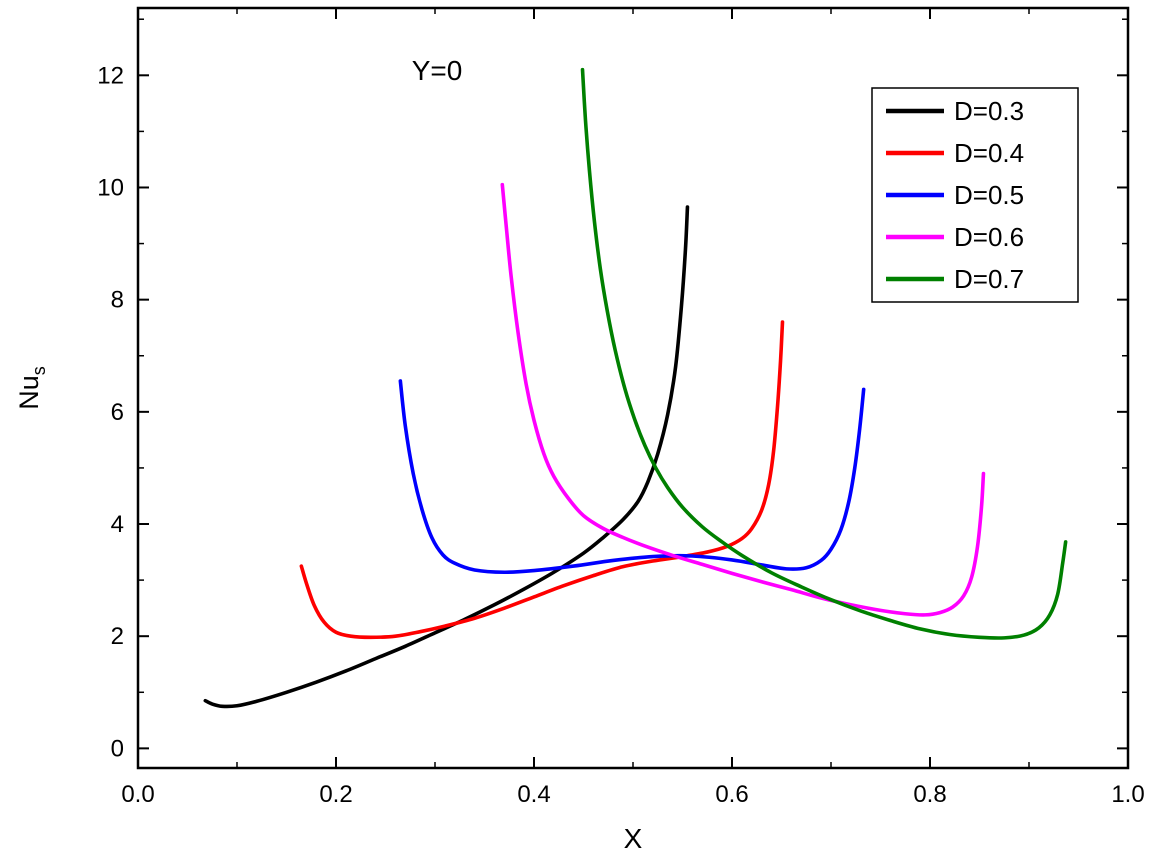 The width and height of the screenshot is (1150, 855). Describe the element at coordinates (989, 195) in the screenshot. I see `legend-label: D=0.5` at that location.